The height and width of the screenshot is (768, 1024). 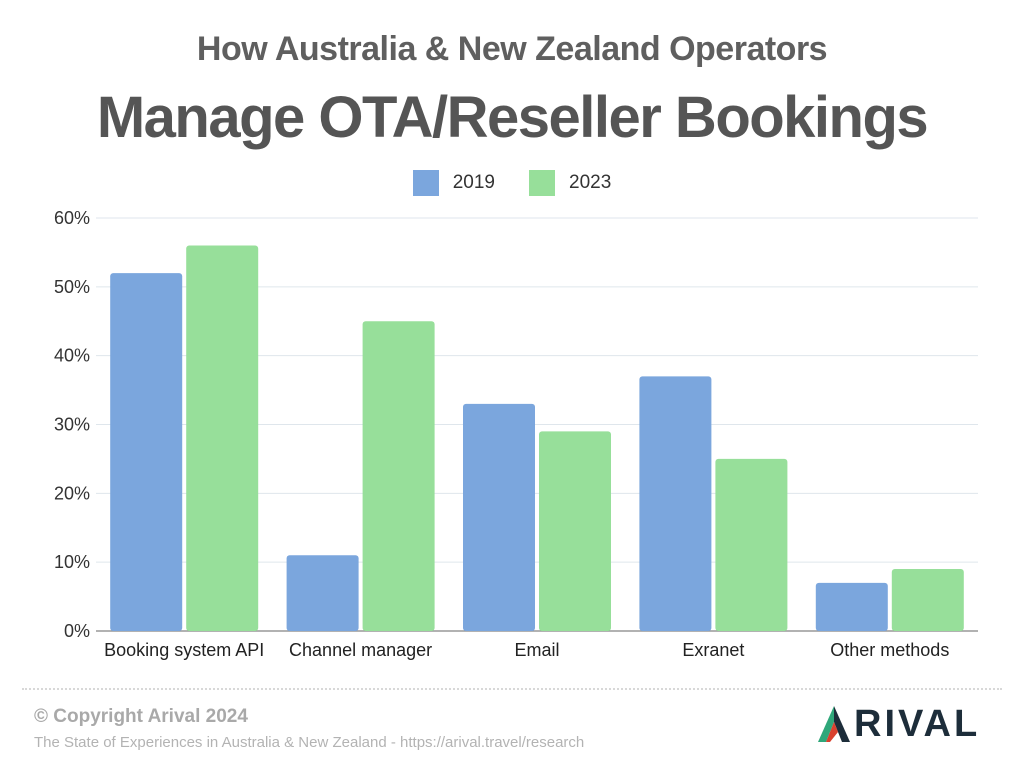 What do you see at coordinates (473, 182) in the screenshot?
I see `legend-label-2019: 2019` at bounding box center [473, 182].